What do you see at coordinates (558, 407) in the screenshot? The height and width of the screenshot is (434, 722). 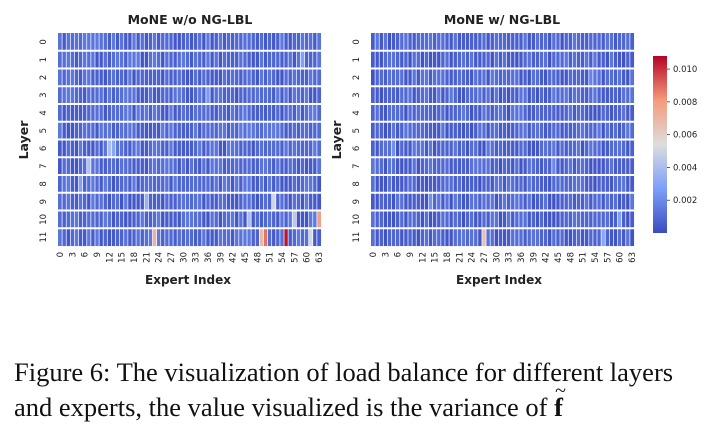 I see `caption-symbol: f` at bounding box center [558, 407].